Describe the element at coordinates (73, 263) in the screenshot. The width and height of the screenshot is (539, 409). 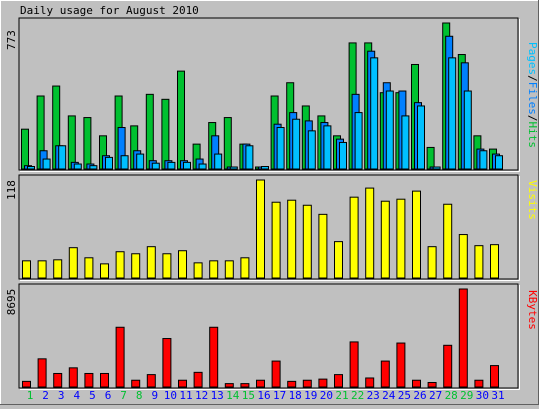
I see `visits-bar-day-4-fill` at that location.